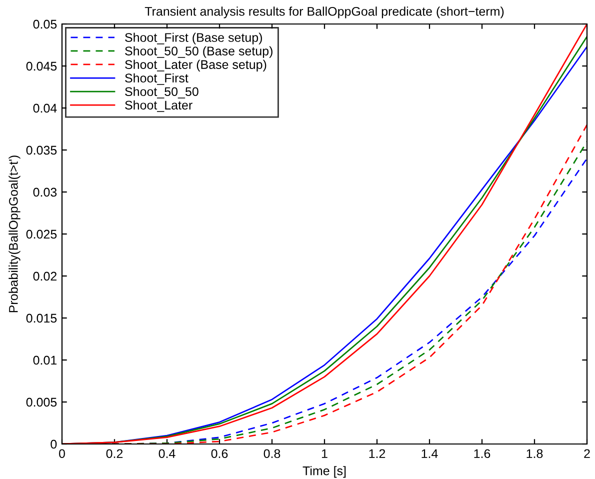  What do you see at coordinates (45, 24) in the screenshot?
I see `y-tick-label: 0.05` at bounding box center [45, 24].